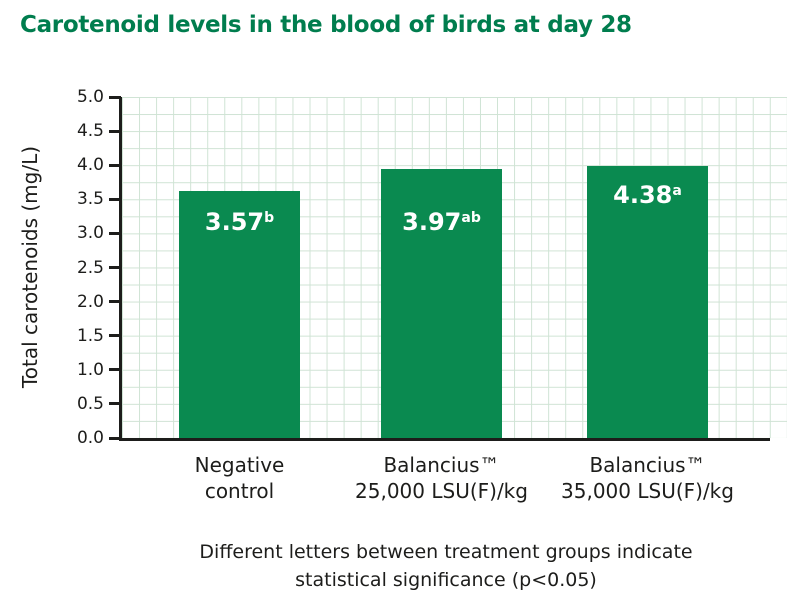  I want to click on y-axis-tick-label: 3.0, so click(90, 233).